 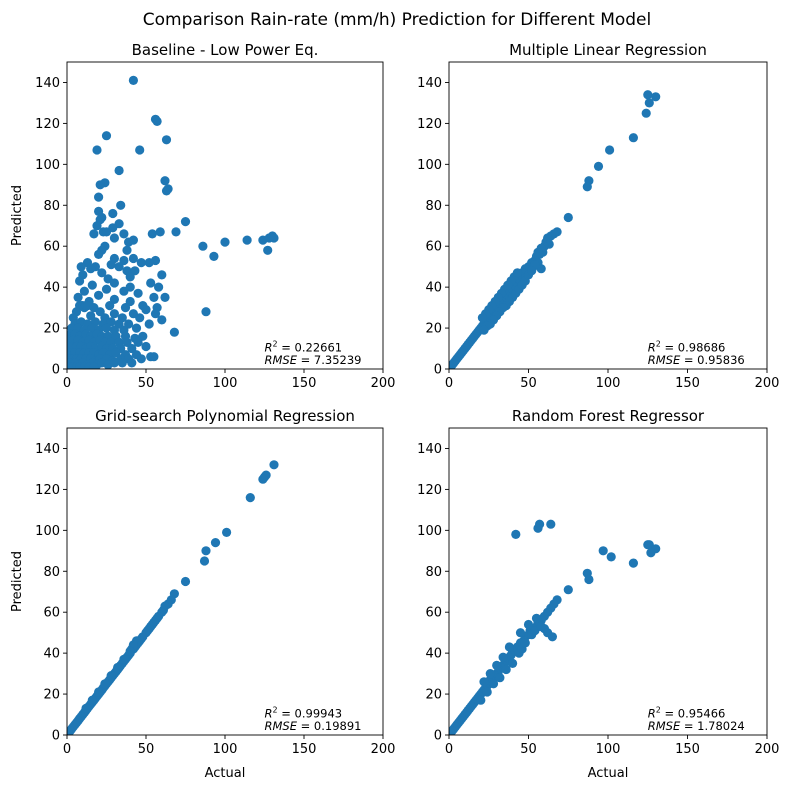 What do you see at coordinates (51, 288) in the screenshot?
I see `y-tick-label: 40` at bounding box center [51, 288].